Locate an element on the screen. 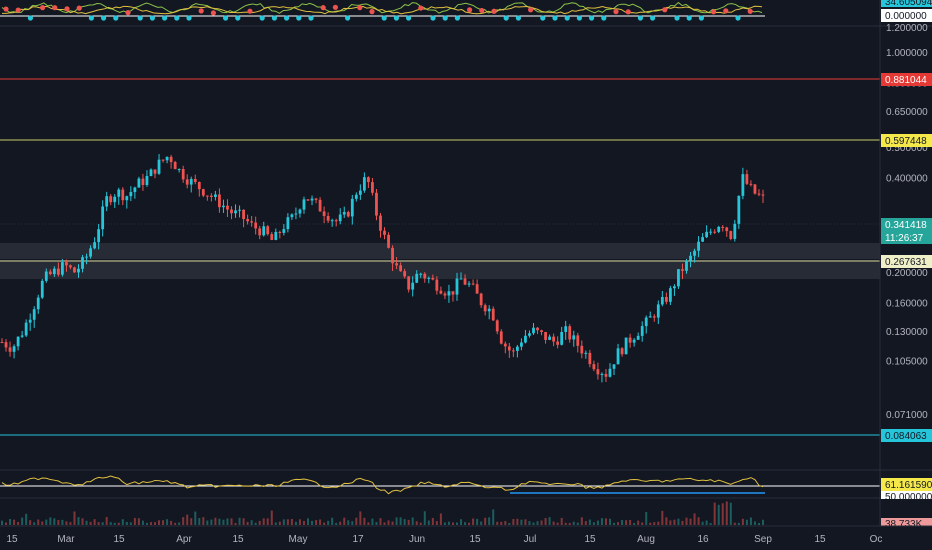  svg-text: 0.084063 is located at coordinates (906, 436).